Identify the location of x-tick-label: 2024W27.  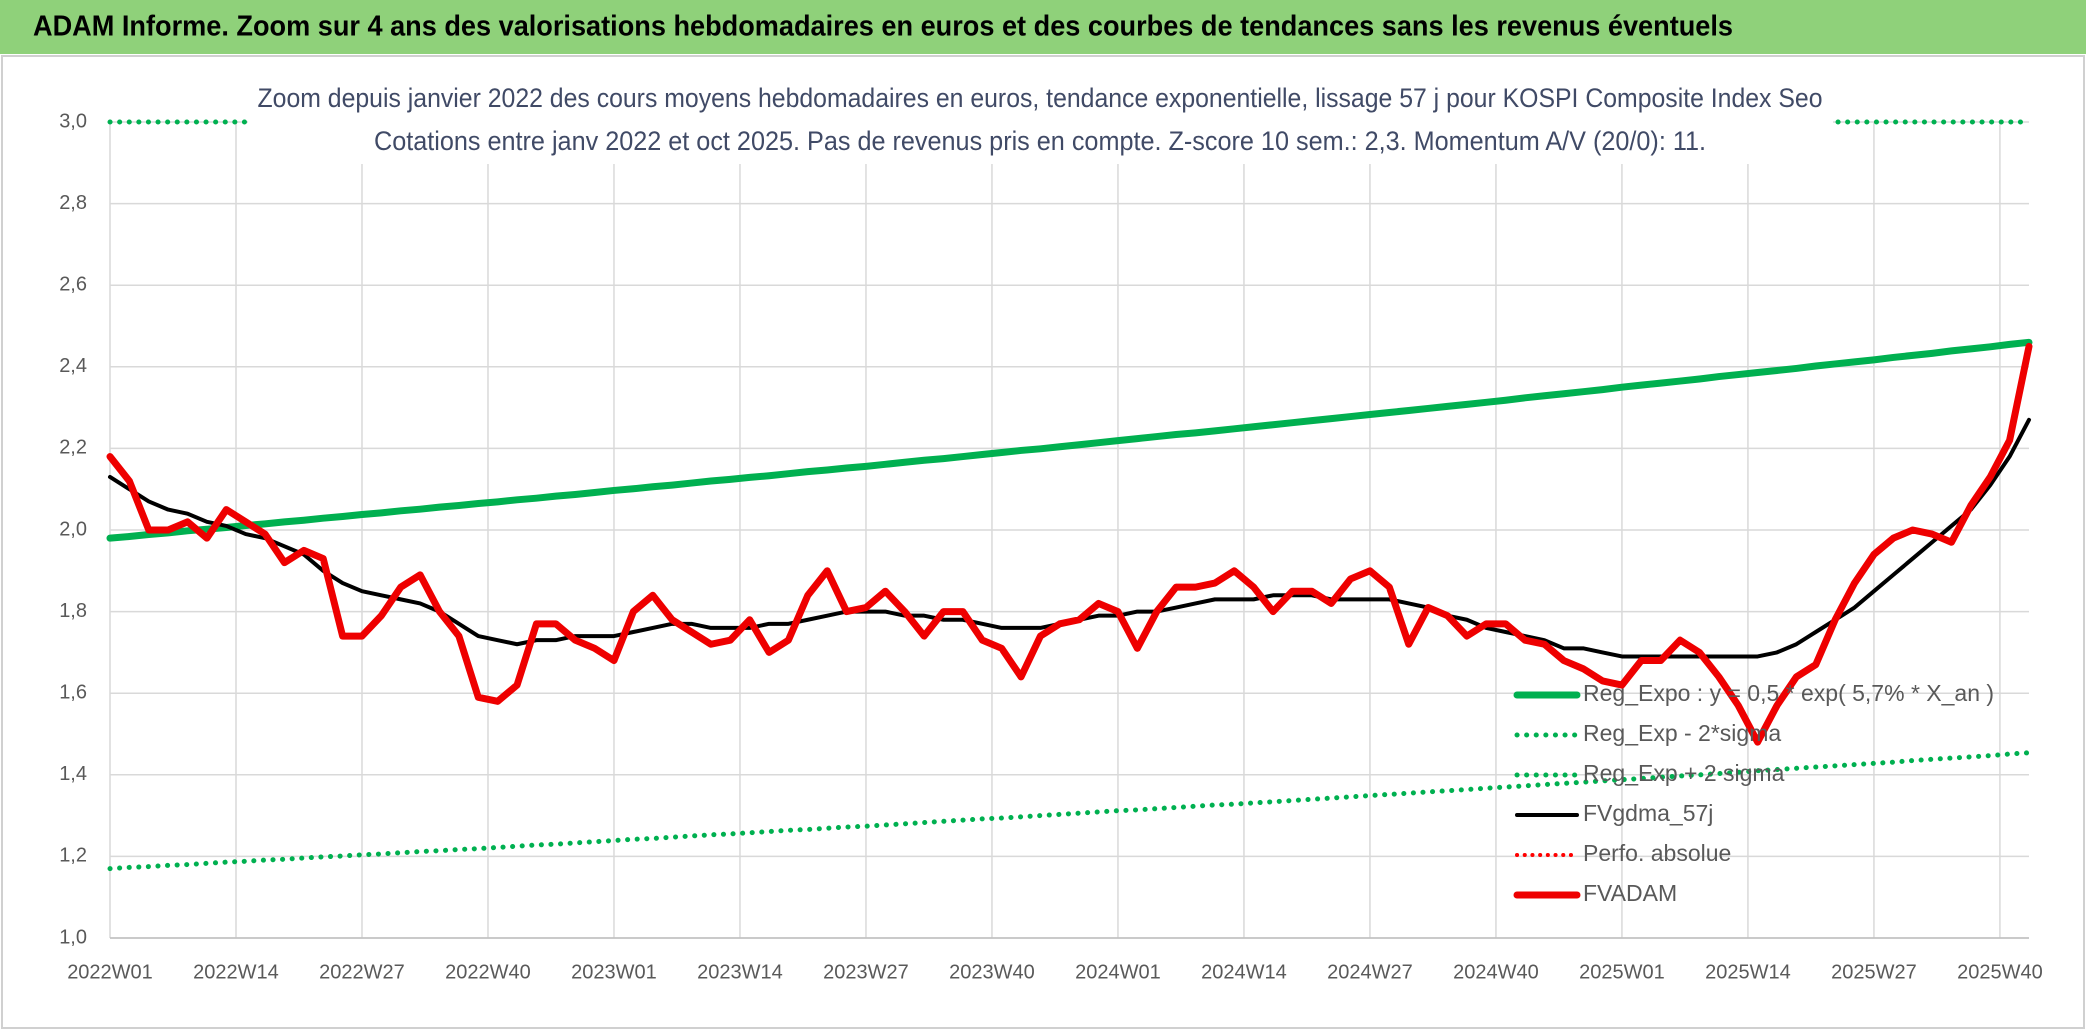
(1370, 972).